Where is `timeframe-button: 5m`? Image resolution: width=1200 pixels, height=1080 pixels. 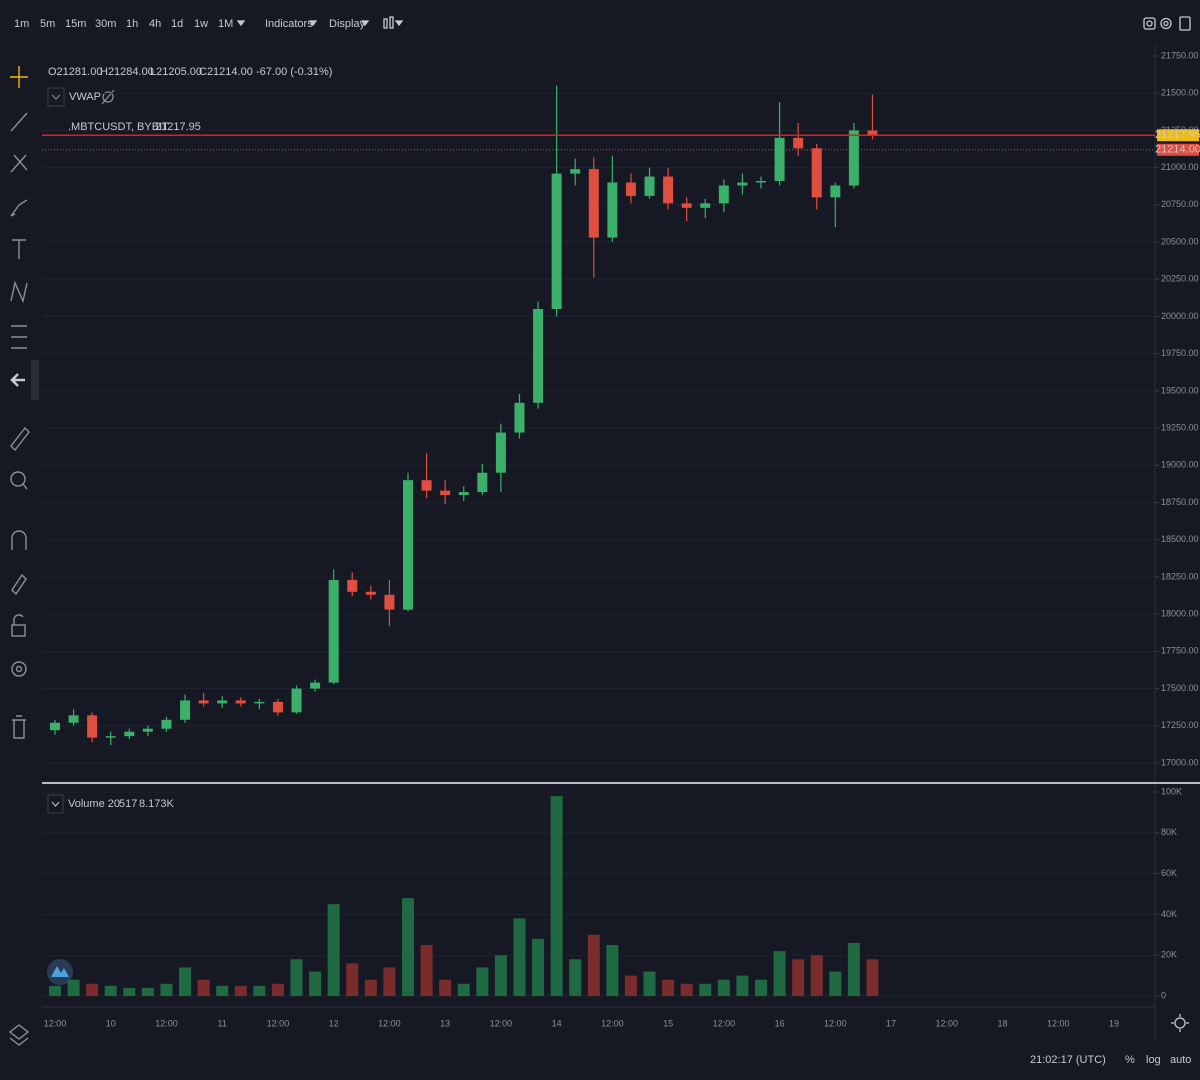
timeframe-button: 5m is located at coordinates (47, 24).